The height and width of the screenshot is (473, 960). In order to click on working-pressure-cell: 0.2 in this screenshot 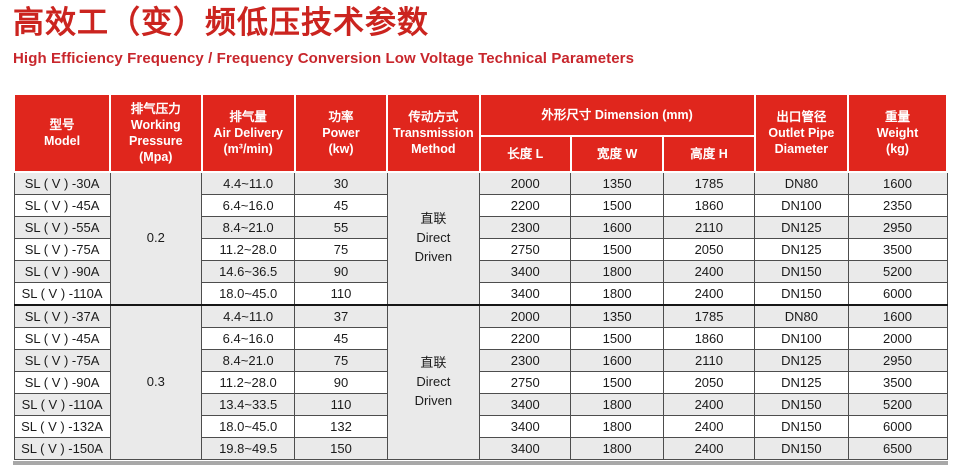, I will do `click(156, 238)`.